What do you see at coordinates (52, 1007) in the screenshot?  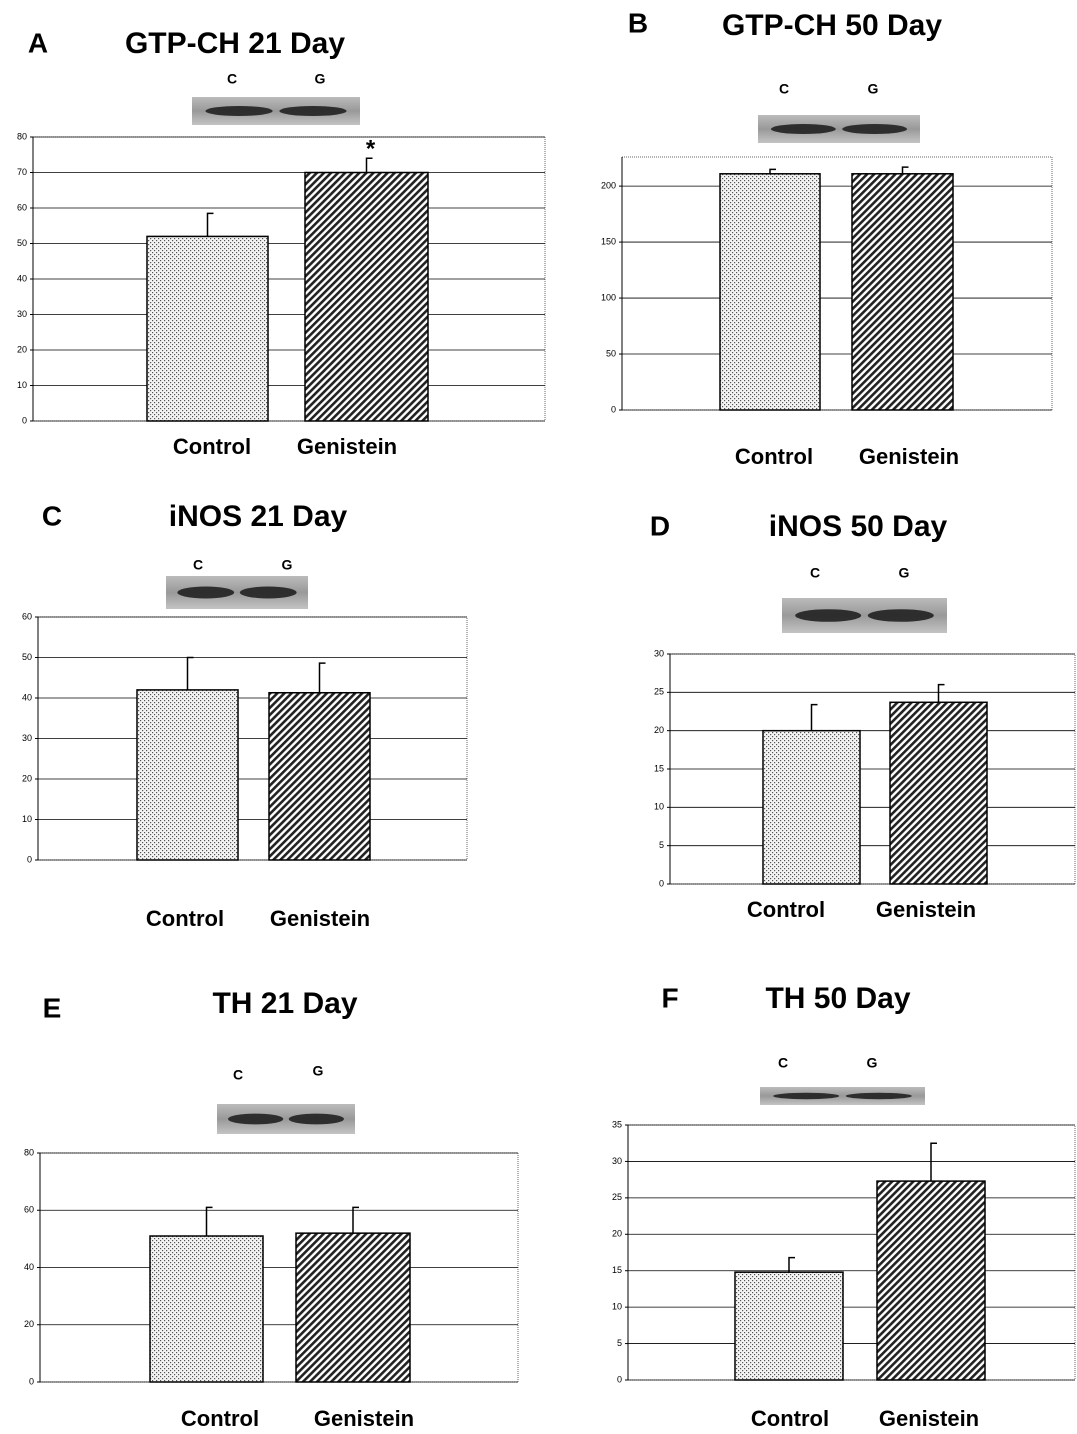 I see `panel-letter: E` at bounding box center [52, 1007].